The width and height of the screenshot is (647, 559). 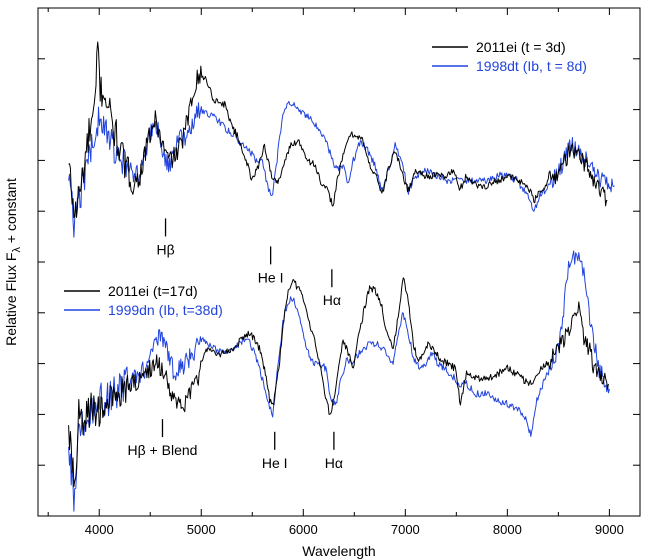 What do you see at coordinates (153, 291) in the screenshot?
I see `legend-label: 2011ei (t=17d)` at bounding box center [153, 291].